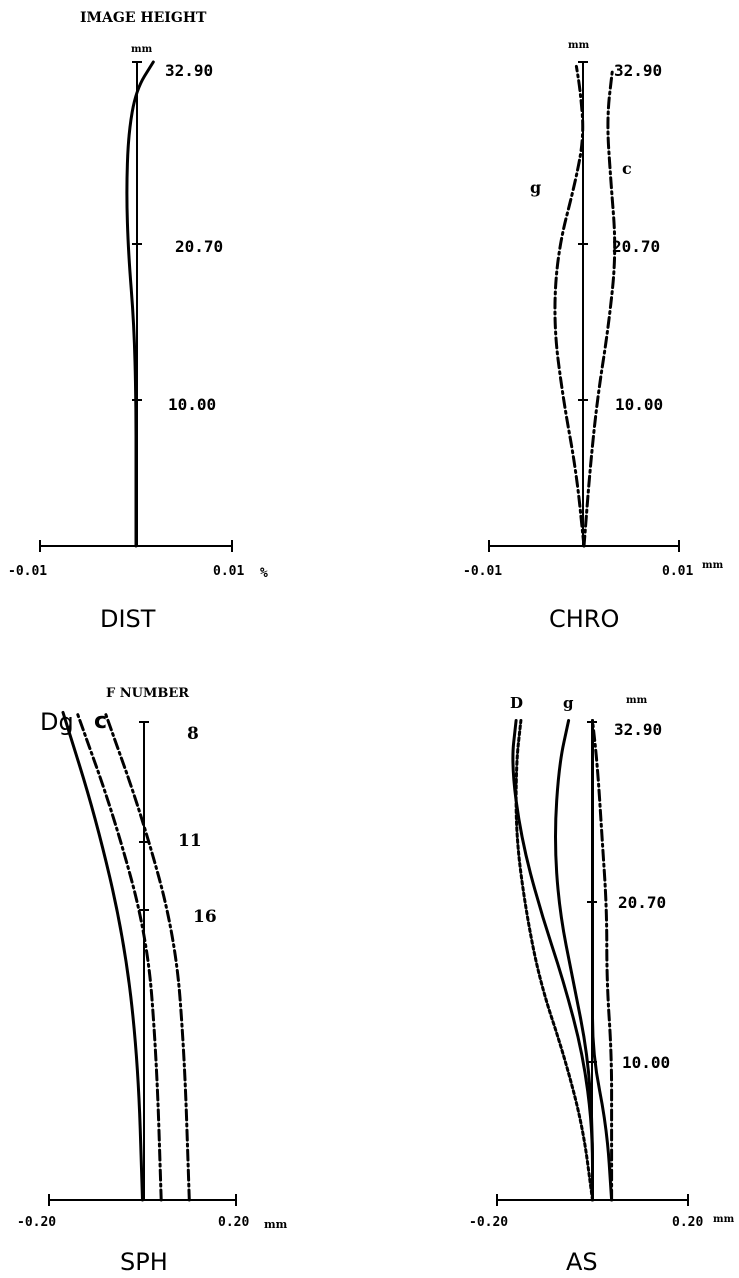 This screenshot has height=1278, width=739. Describe the element at coordinates (264, 573) in the screenshot. I see `dist-x-unit: %` at that location.